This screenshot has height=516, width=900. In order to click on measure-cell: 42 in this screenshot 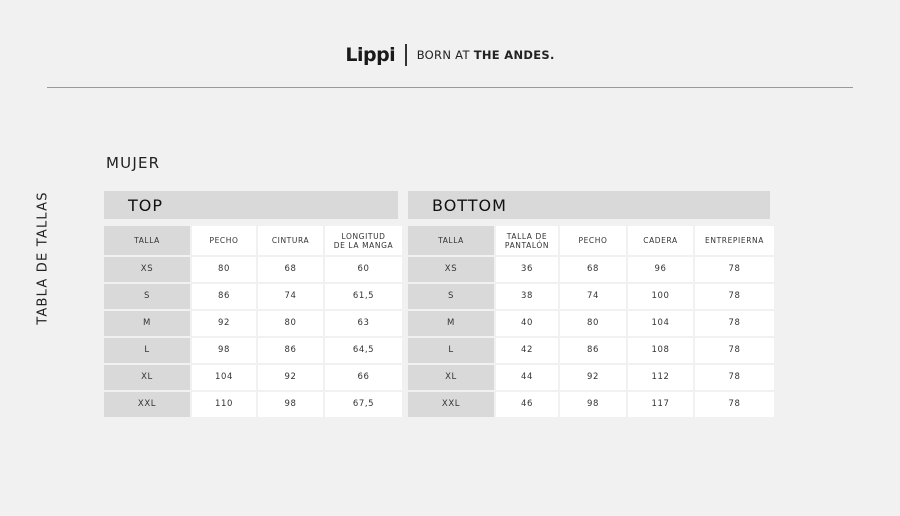, I will do `click(527, 350)`.